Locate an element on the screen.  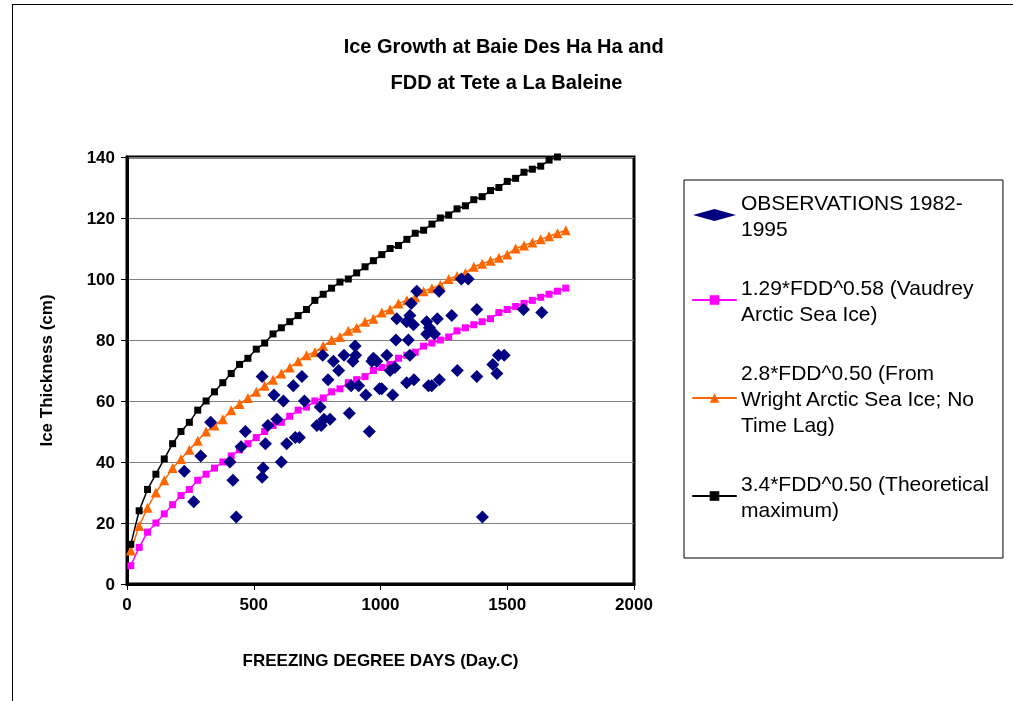
legend-label: 3.4*FDD^0.50 (Theoretical maximum) is located at coordinates (865, 496).